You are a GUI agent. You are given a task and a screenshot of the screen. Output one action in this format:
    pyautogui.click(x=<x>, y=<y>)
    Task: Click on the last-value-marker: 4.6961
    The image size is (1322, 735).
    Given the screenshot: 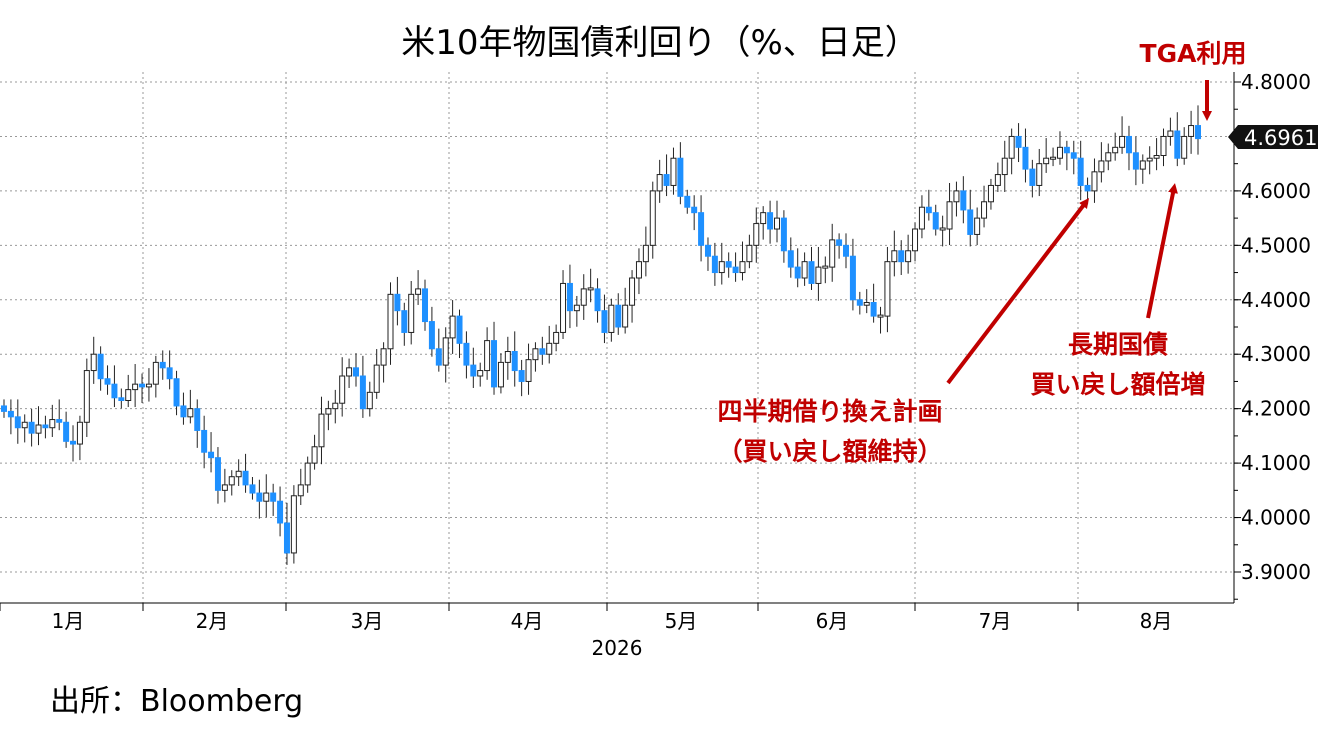 What is the action you would take?
    pyautogui.click(x=1273, y=137)
    